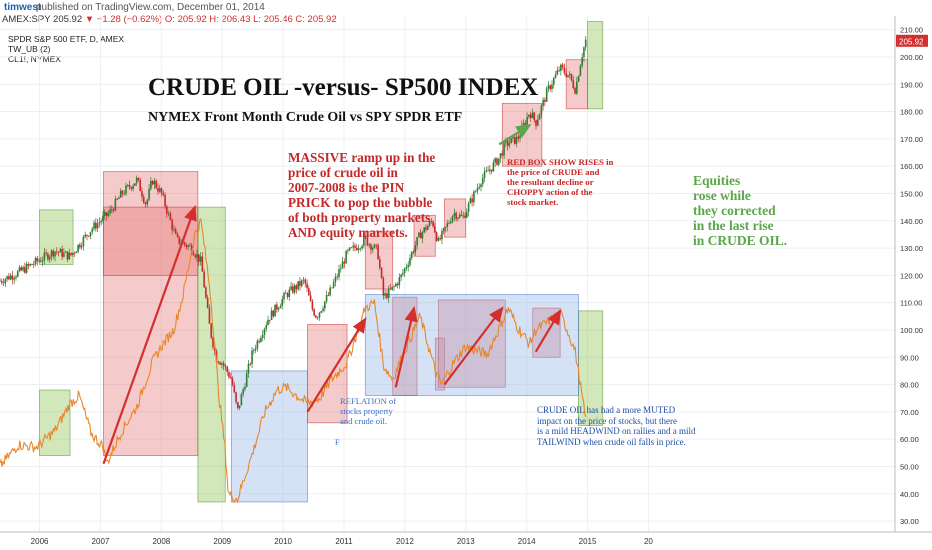  I want to click on series-title: SPDR S&P 500 ETF, D, AMEX, so click(66, 39).